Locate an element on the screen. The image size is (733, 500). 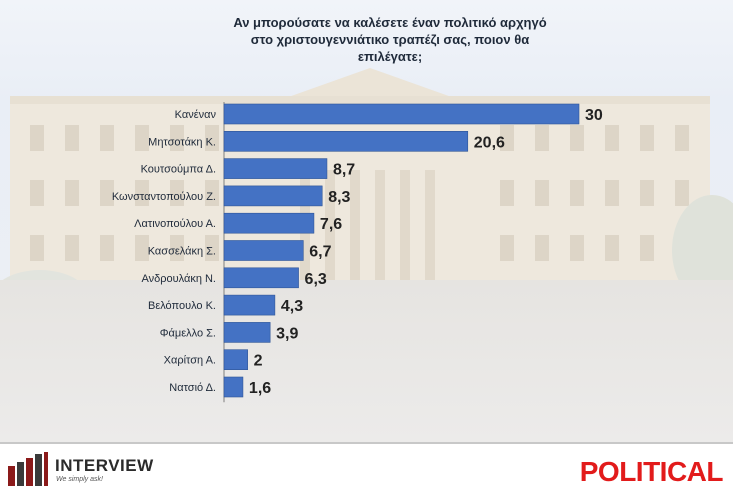
interview-logo-icon is located at coordinates (28, 469).